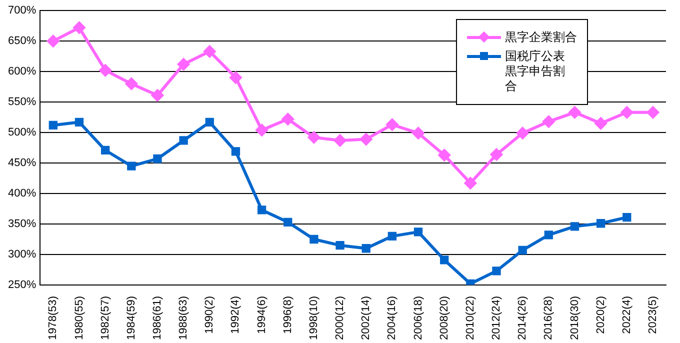 This screenshot has height=343, width=680. I want to click on y-tick-label: 450%, so click(22, 163).